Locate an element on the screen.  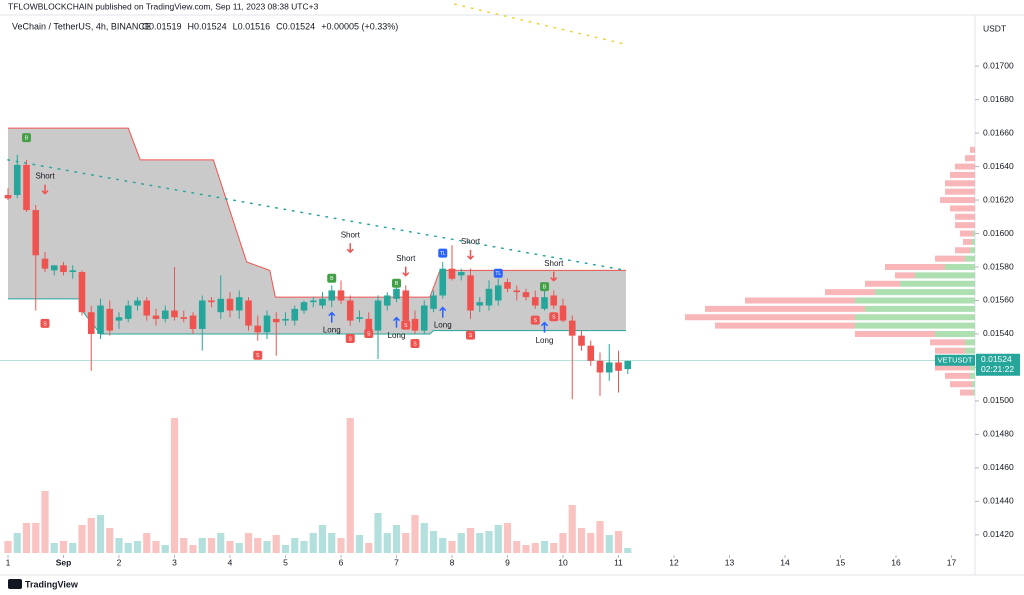
x-tick-label: 17 is located at coordinates (952, 562).